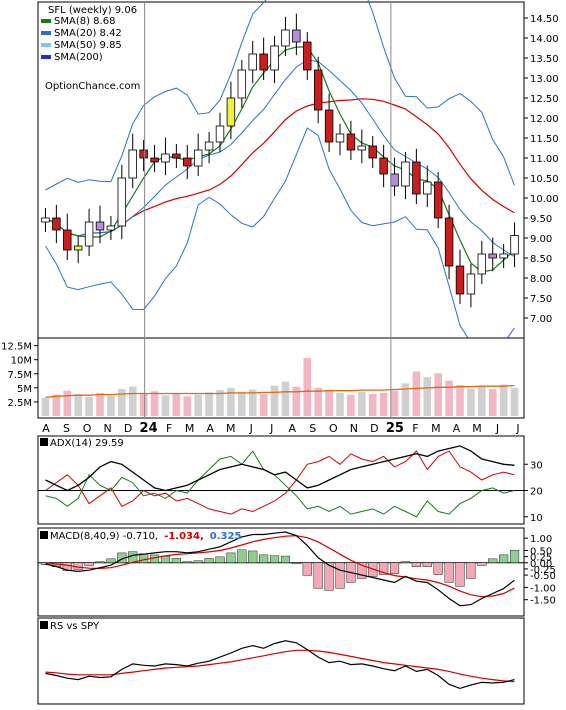 The height and width of the screenshot is (710, 566). I want to click on plus-di-line, so click(280, 484).